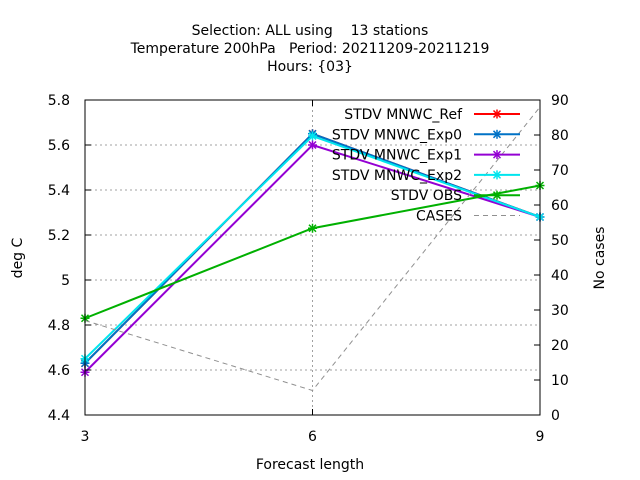 The height and width of the screenshot is (480, 640). Describe the element at coordinates (403, 115) in the screenshot. I see `legend-label: STDV MNWC_Ref` at that location.